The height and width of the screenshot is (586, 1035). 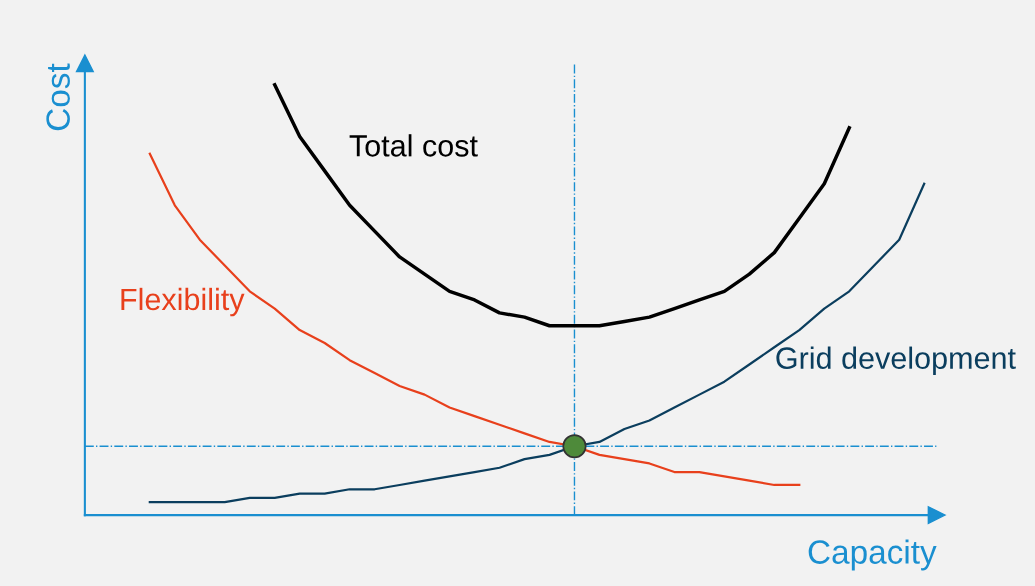 I want to click on series-label: Flexibility, so click(x=183, y=302).